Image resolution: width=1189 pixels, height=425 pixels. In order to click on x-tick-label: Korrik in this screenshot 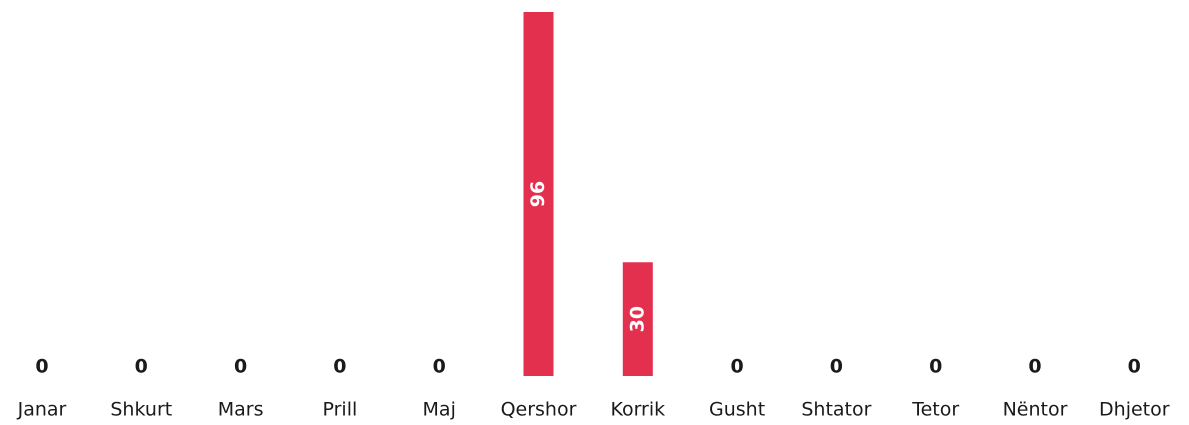, I will do `click(637, 410)`.